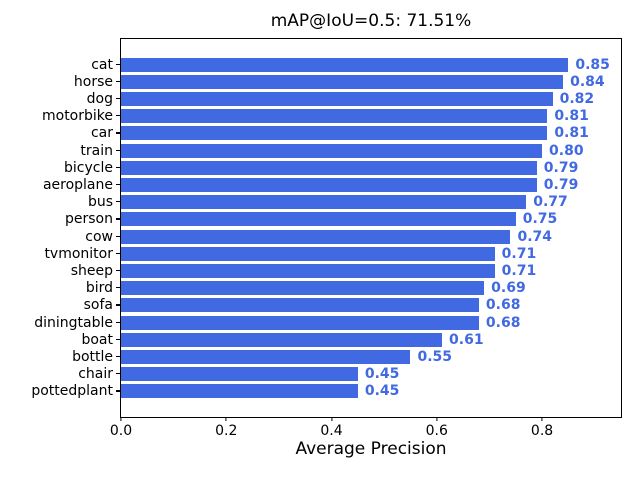  What do you see at coordinates (535, 236) in the screenshot?
I see `value-label: 0.74` at bounding box center [535, 236].